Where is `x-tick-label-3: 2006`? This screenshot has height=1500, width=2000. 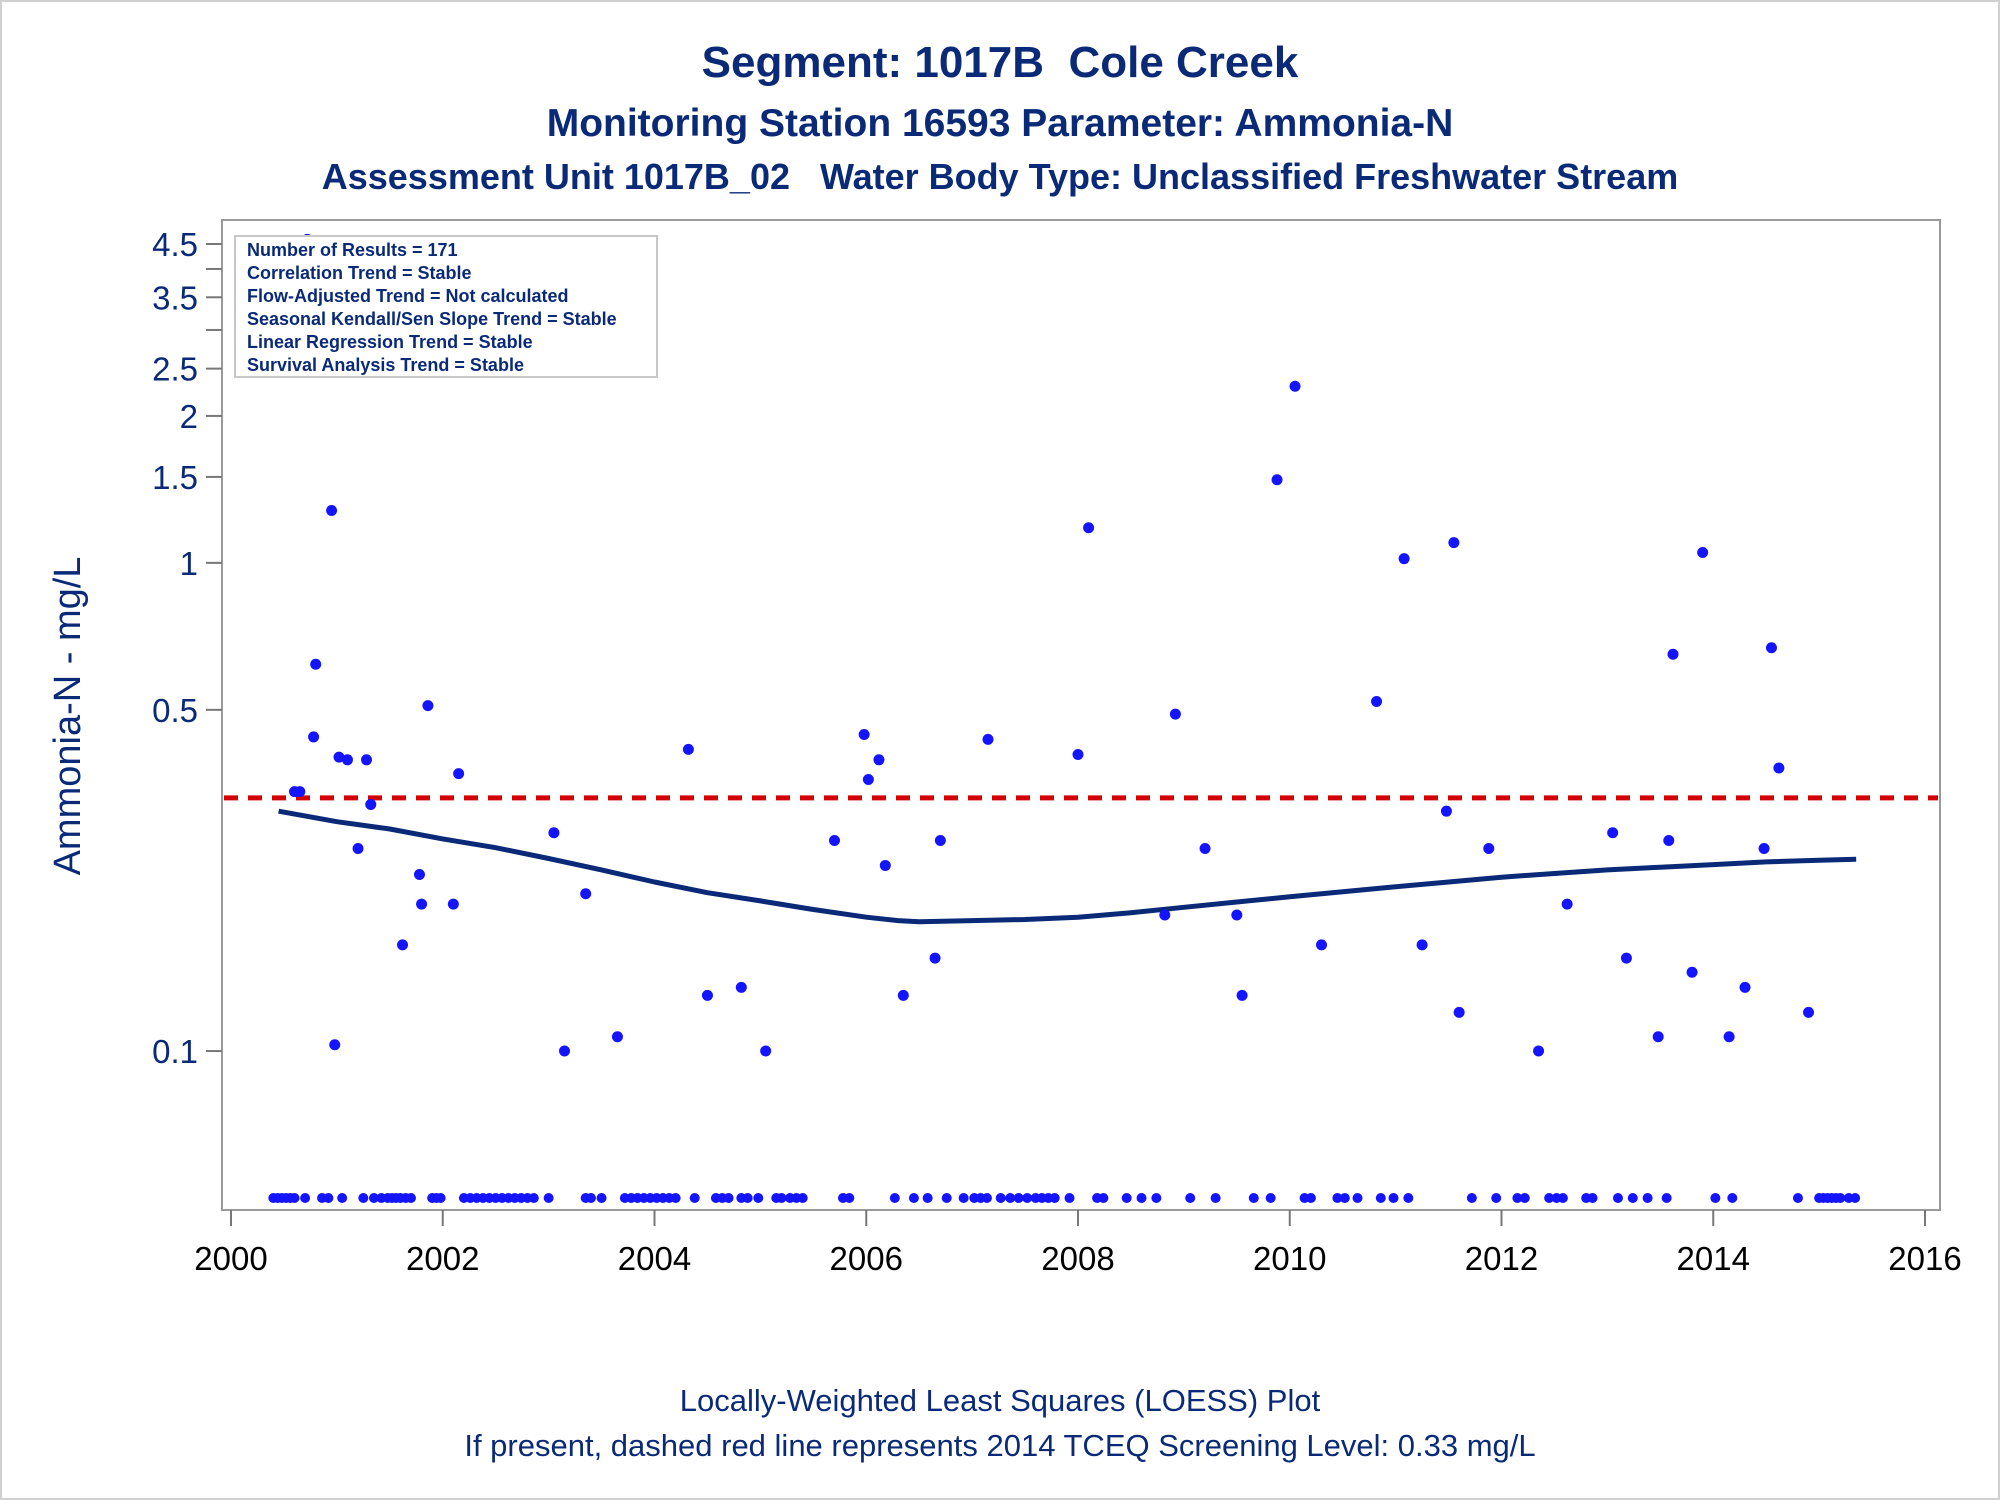 x-tick-label-3: 2006 is located at coordinates (866, 1258).